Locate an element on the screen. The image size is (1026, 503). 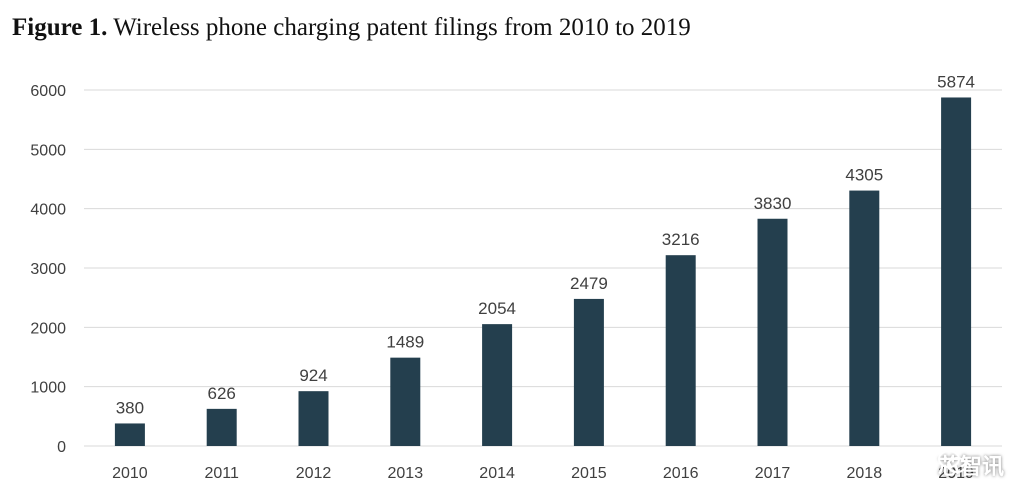
y-tick-label: 3000 is located at coordinates (48, 269).